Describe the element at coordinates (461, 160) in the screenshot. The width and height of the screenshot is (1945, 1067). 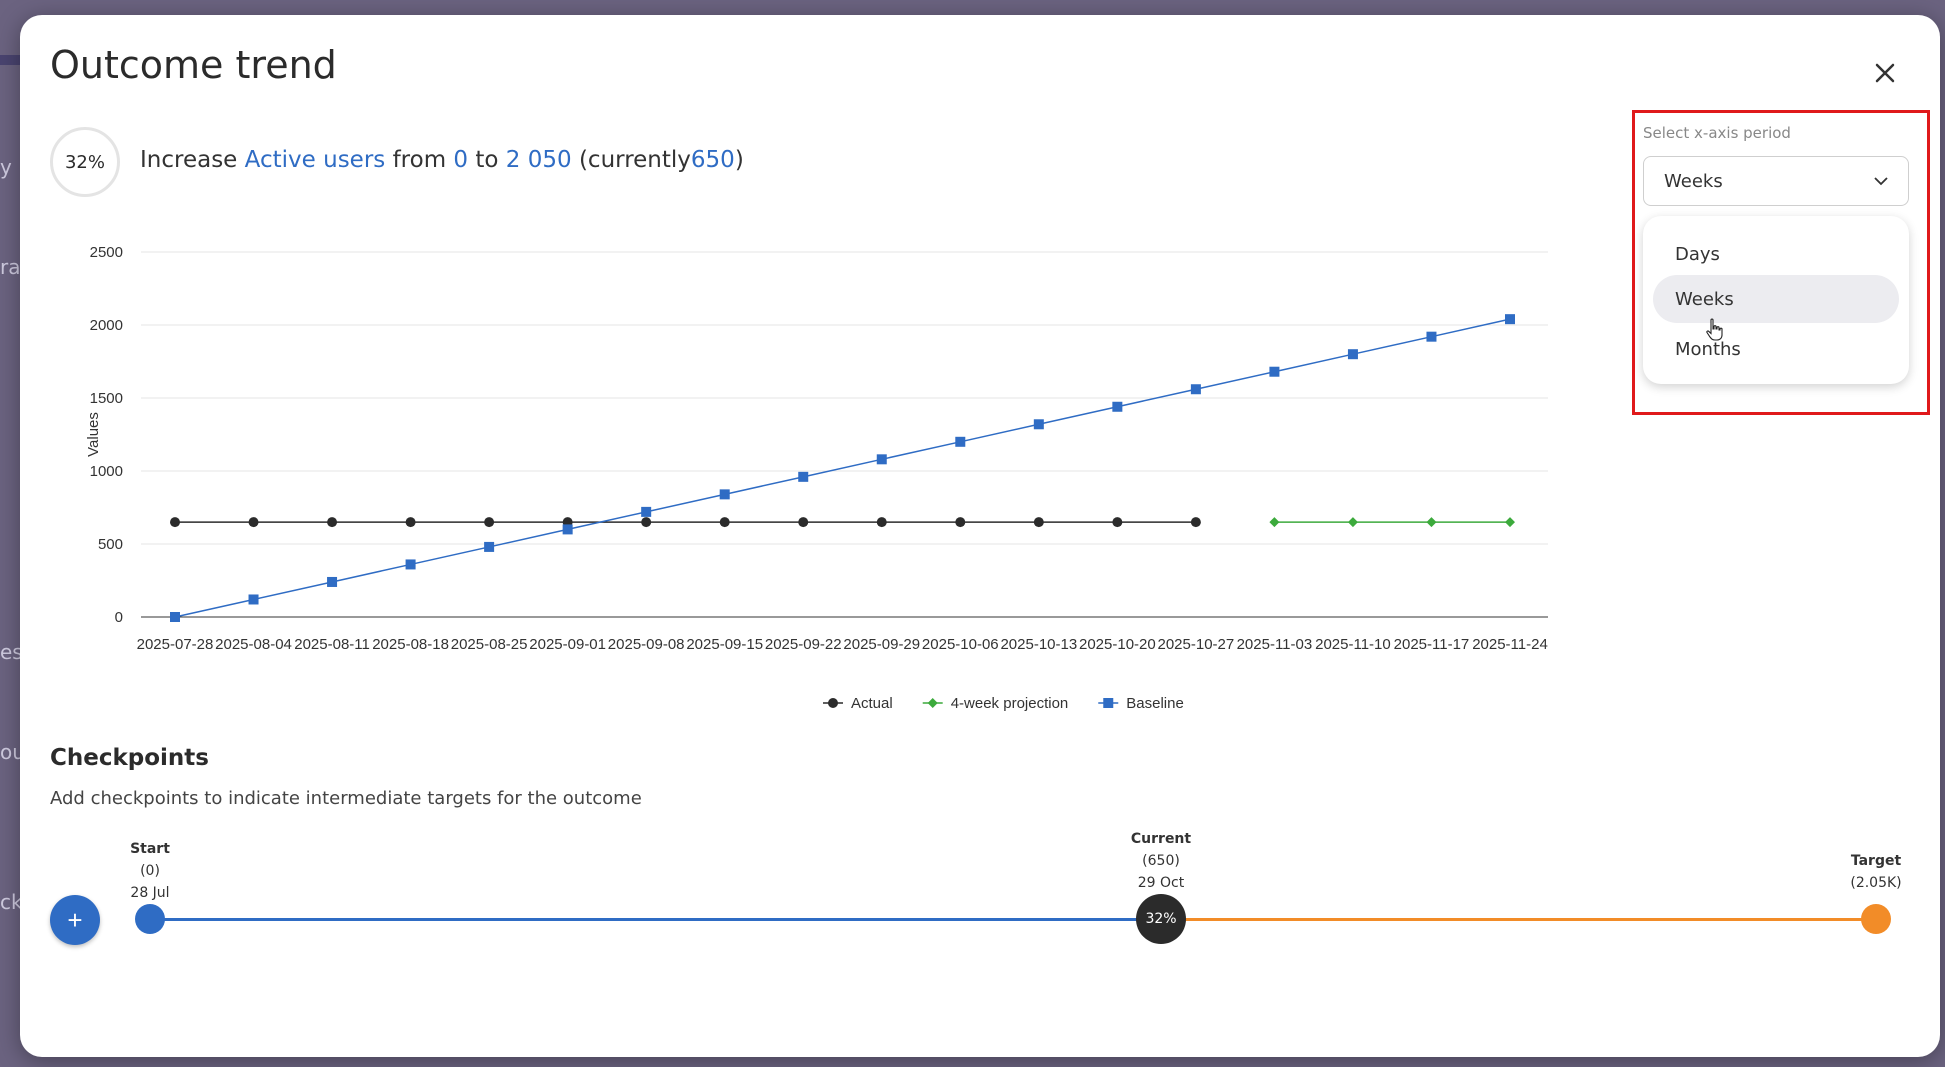
I see `start-value: 0` at that location.